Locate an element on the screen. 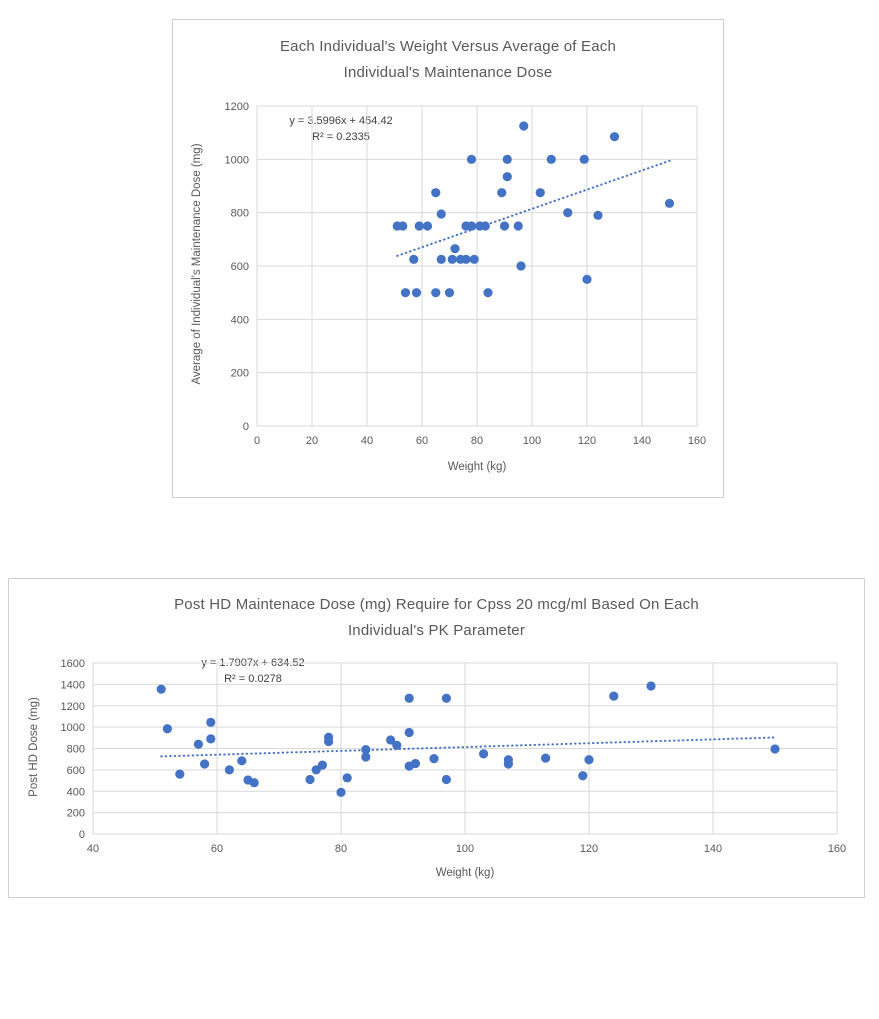 The height and width of the screenshot is (1019, 879). chart-title-line-2: Individual's PK Parameter is located at coordinates (436, 630).